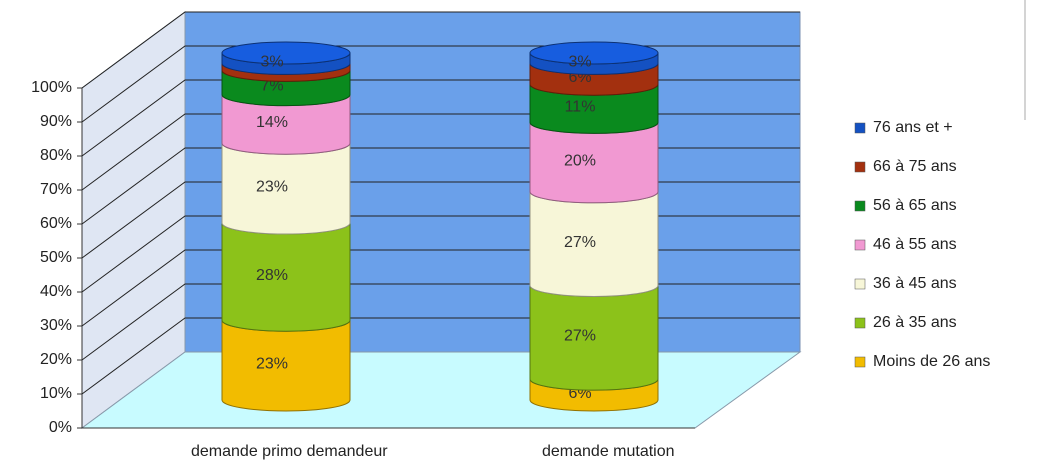 The height and width of the screenshot is (464, 1039). Describe the element at coordinates (931, 361) in the screenshot. I see `legend-label: Moins de 26 ans` at that location.